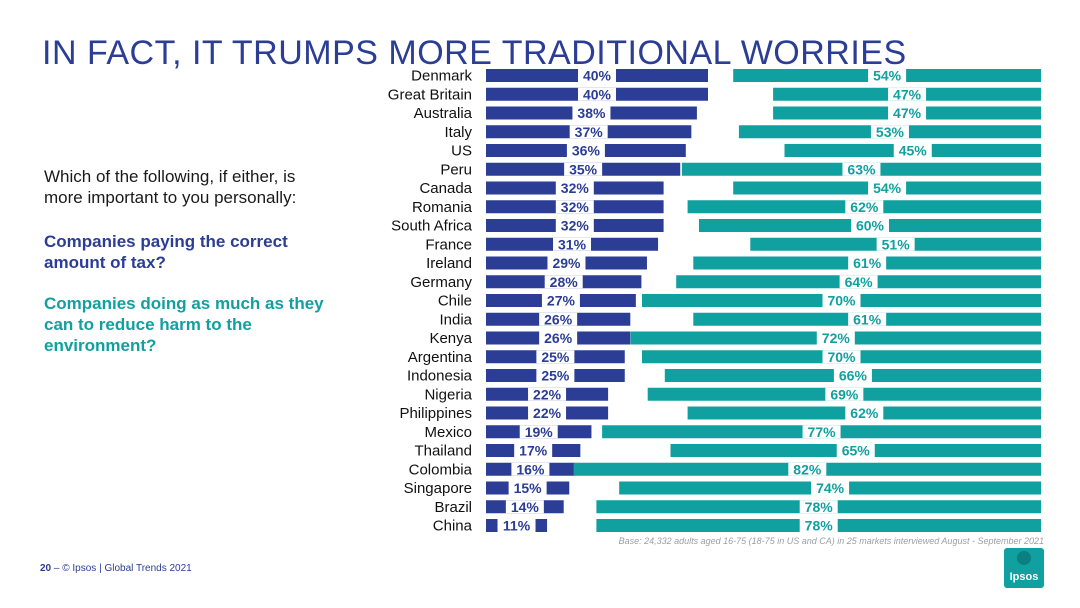 The image size is (1080, 608). I want to click on logo-circle, so click(1024, 558).